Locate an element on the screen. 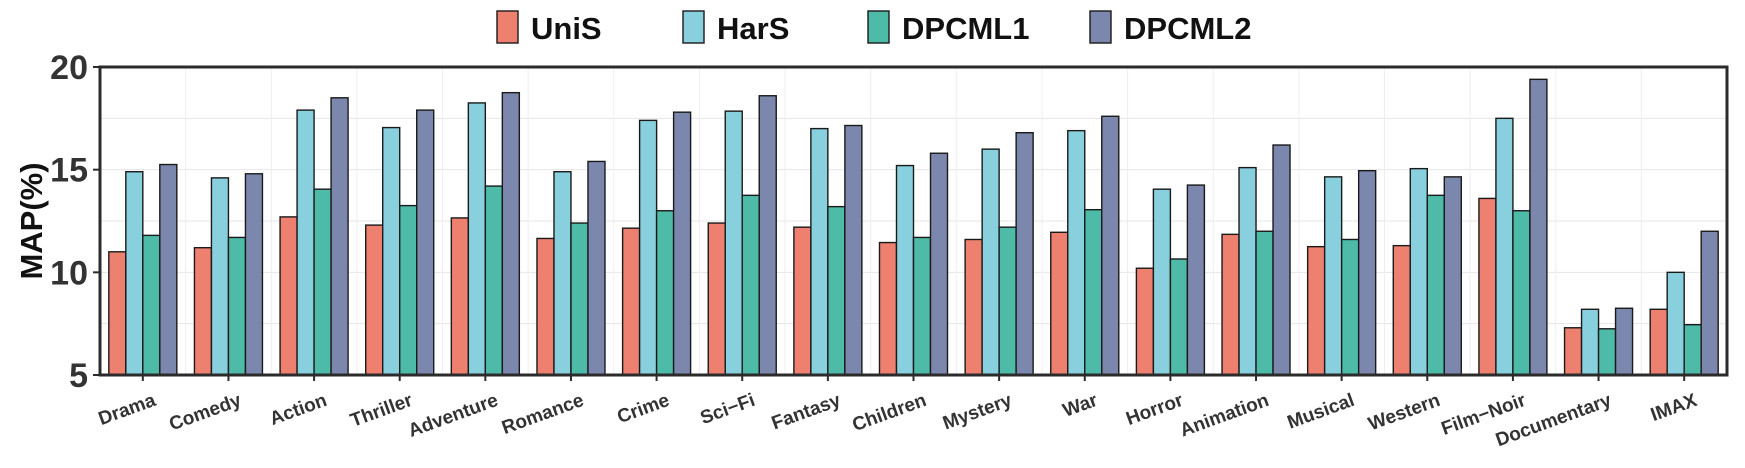  x-tick-label: IMAX is located at coordinates (1674, 408).